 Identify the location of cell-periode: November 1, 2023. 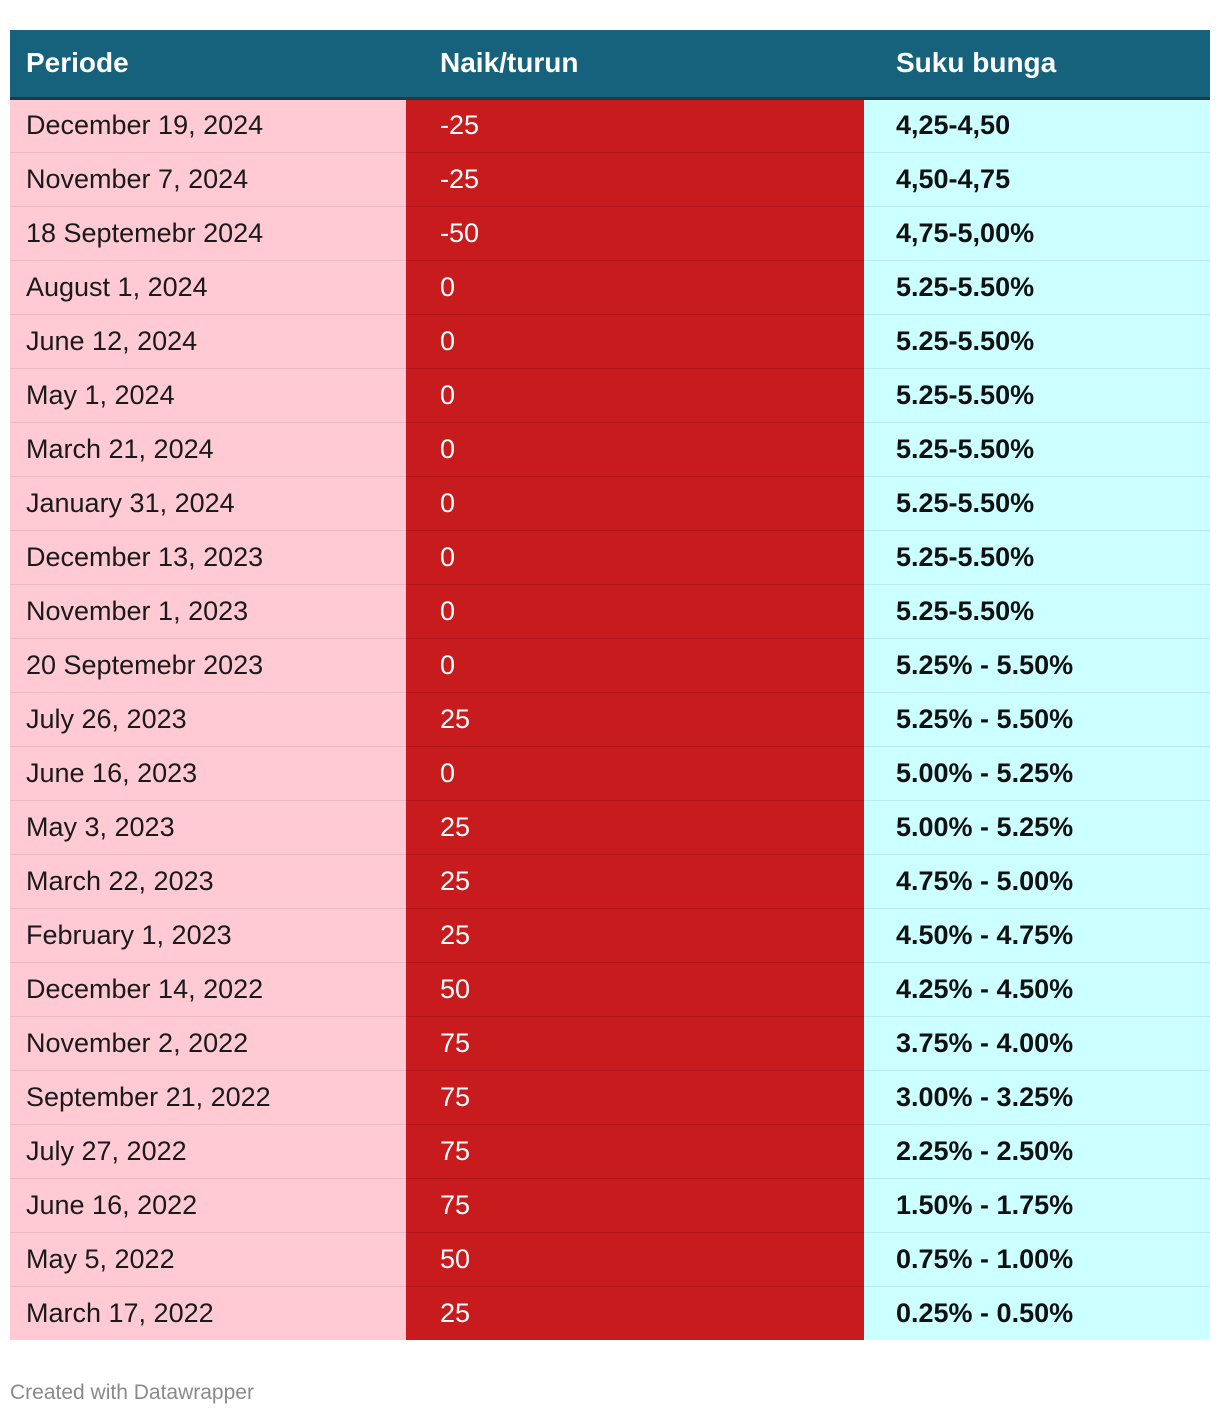
(208, 611).